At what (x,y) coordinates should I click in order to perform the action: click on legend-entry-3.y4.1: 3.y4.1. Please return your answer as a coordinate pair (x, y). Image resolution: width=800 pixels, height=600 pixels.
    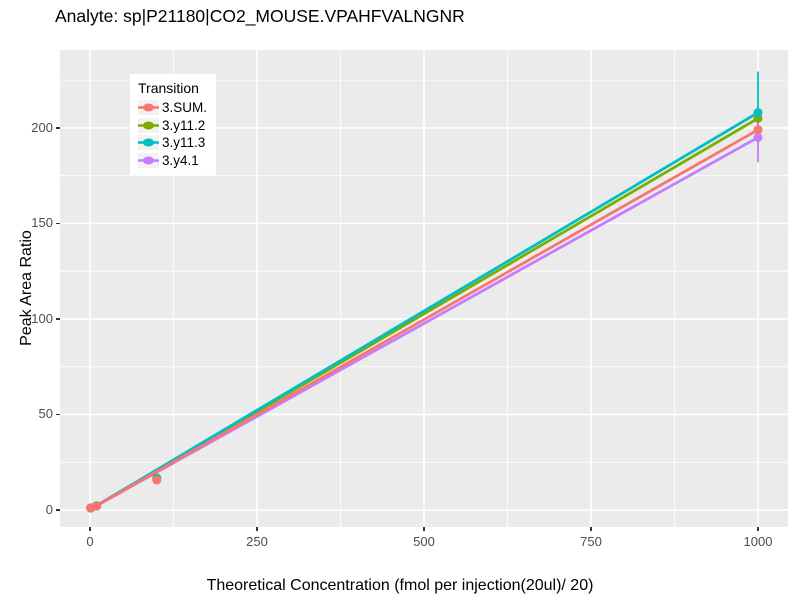
    Looking at the image, I should click on (172, 161).